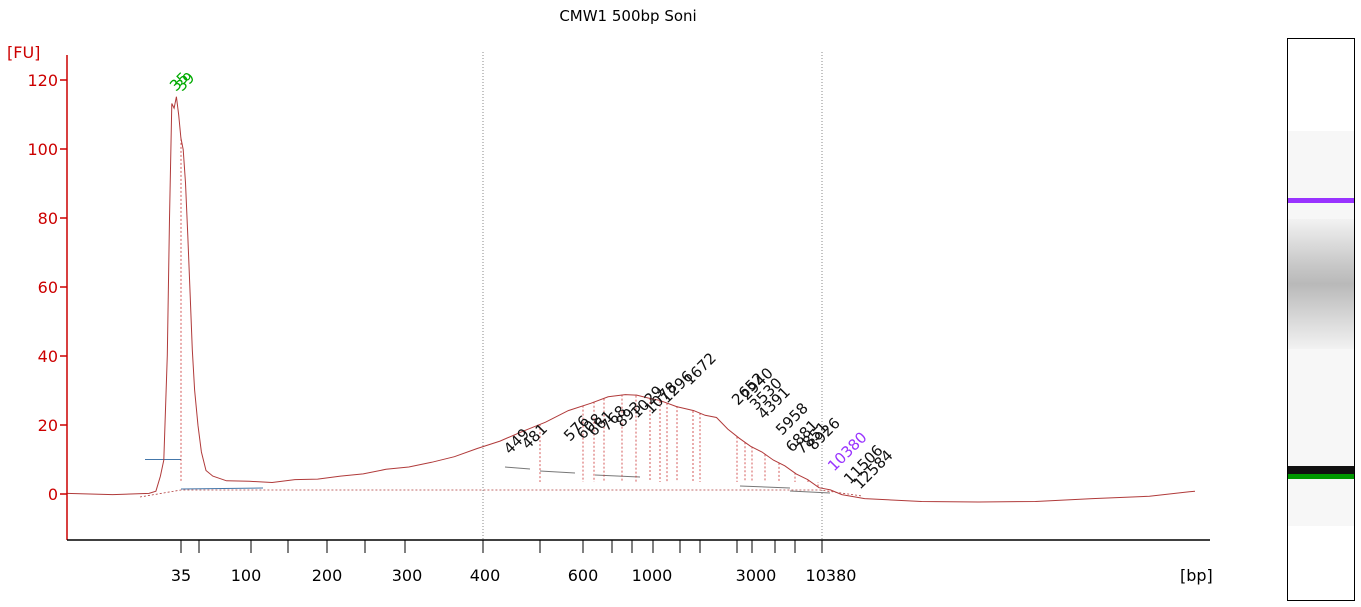  Describe the element at coordinates (1321, 284) in the screenshot. I see `gel-smear` at that location.